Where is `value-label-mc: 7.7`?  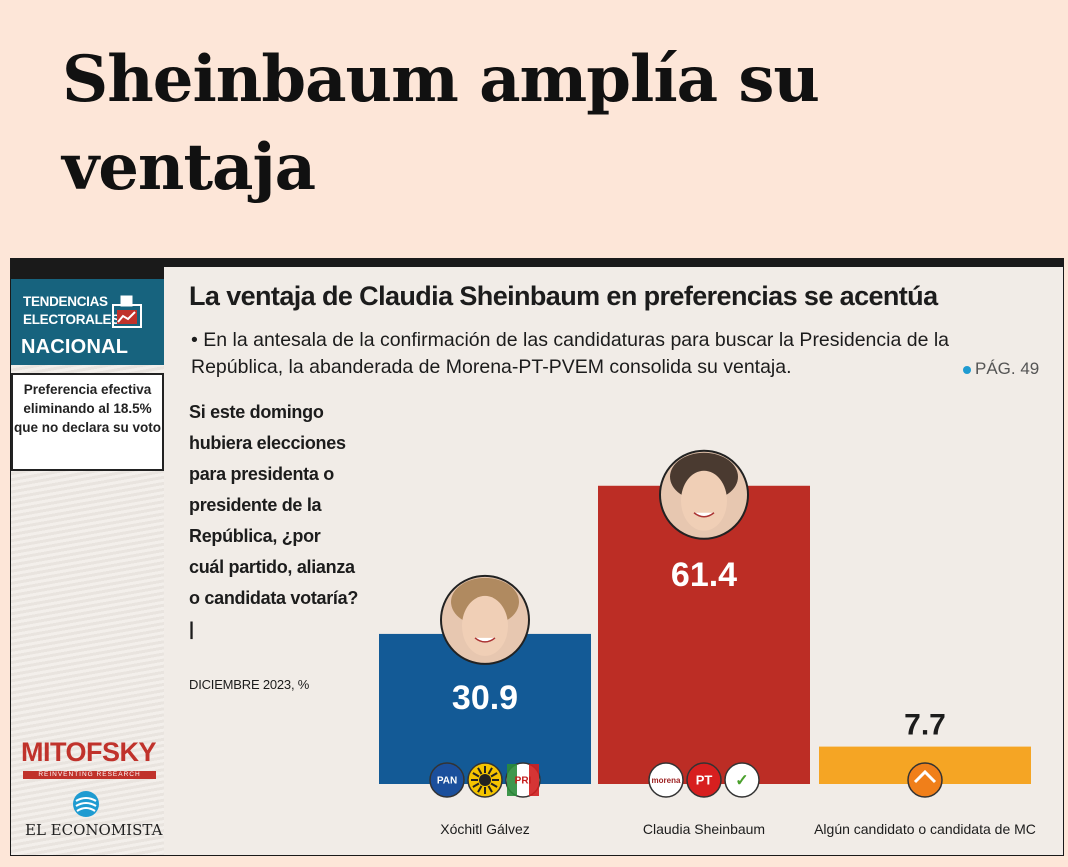 value-label-mc: 7.7 is located at coordinates (925, 725).